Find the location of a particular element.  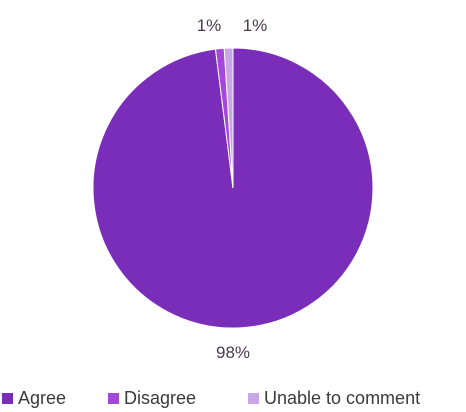

data-label-disagree: 1% is located at coordinates (209, 25).